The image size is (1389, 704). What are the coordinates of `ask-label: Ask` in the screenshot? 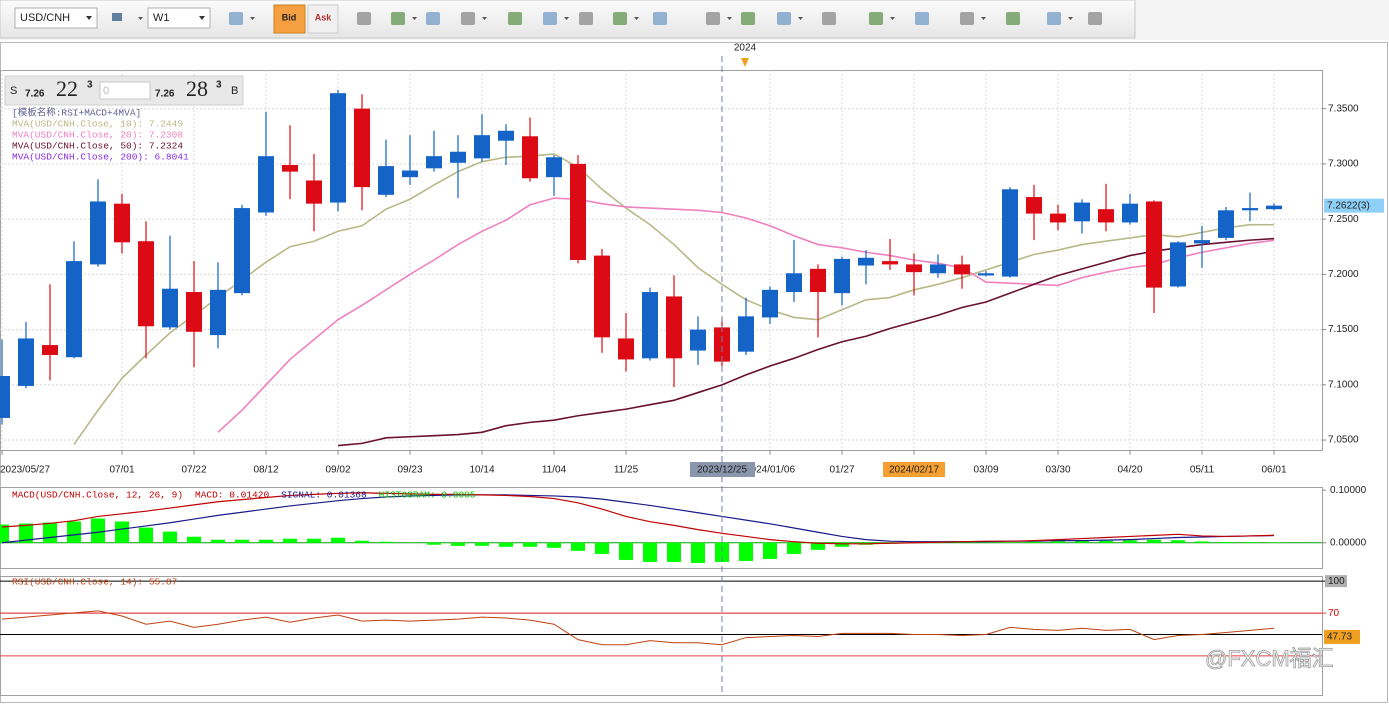 It's located at (324, 17).